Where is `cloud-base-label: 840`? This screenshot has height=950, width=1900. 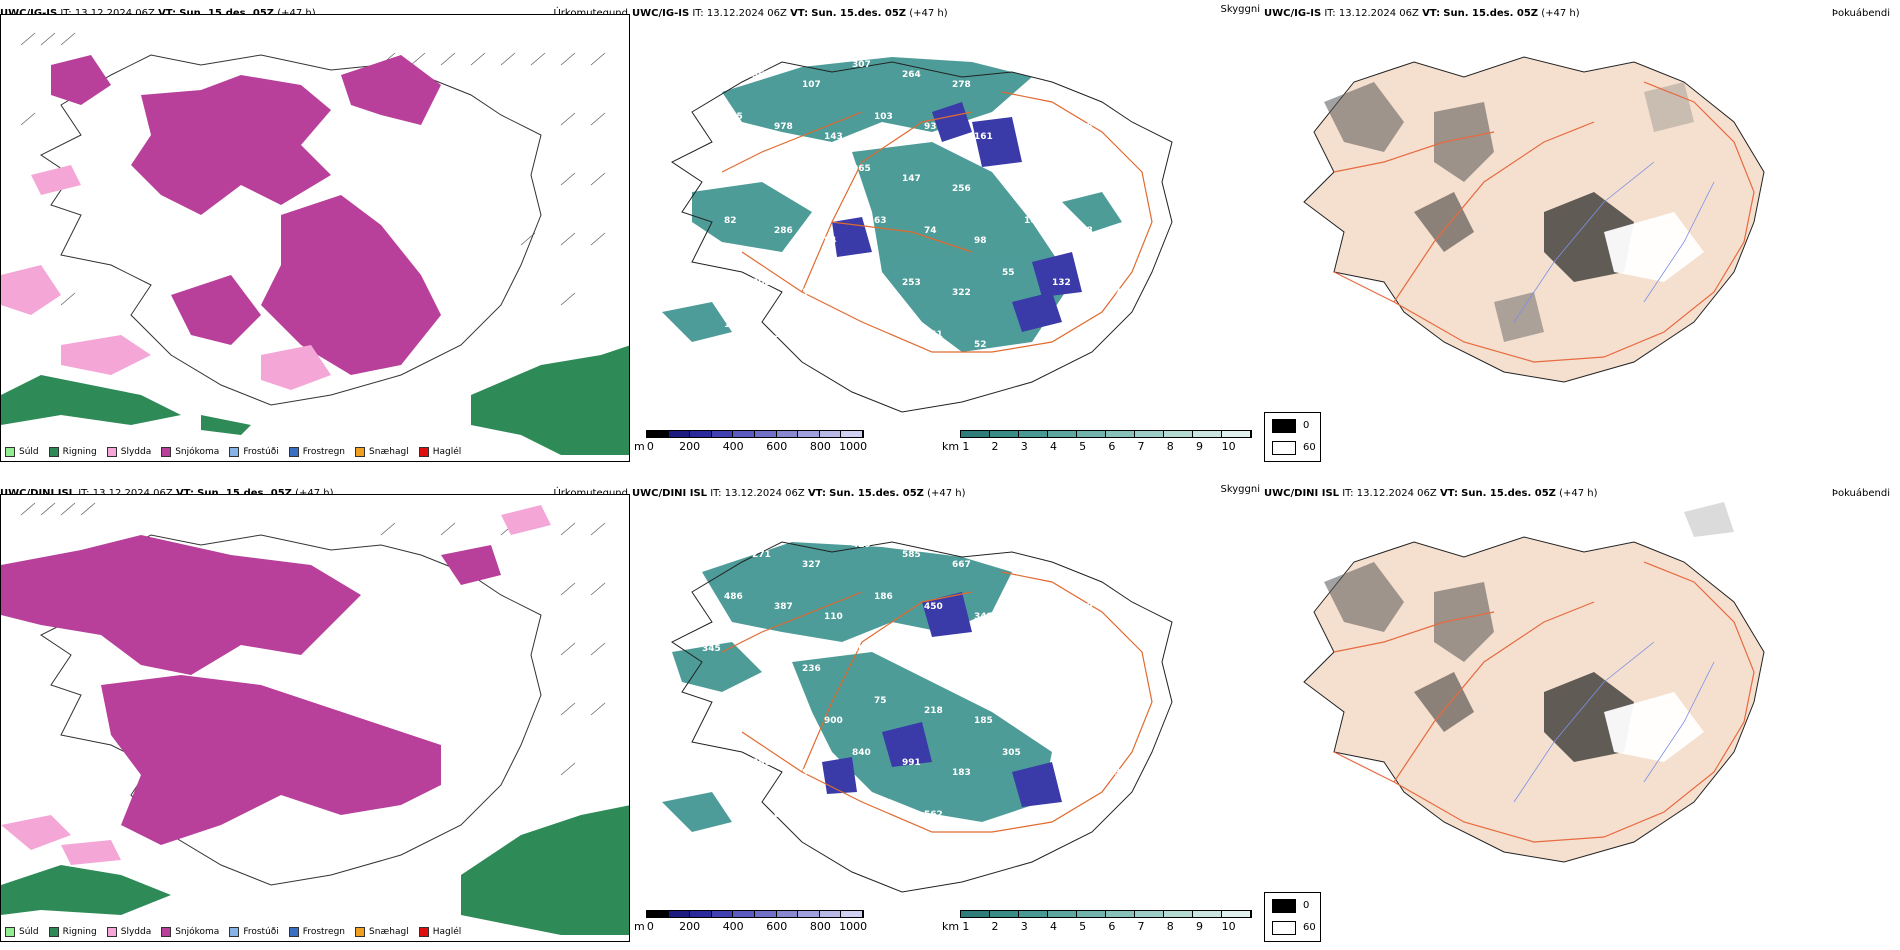 cloud-base-label: 840 is located at coordinates (861, 753).